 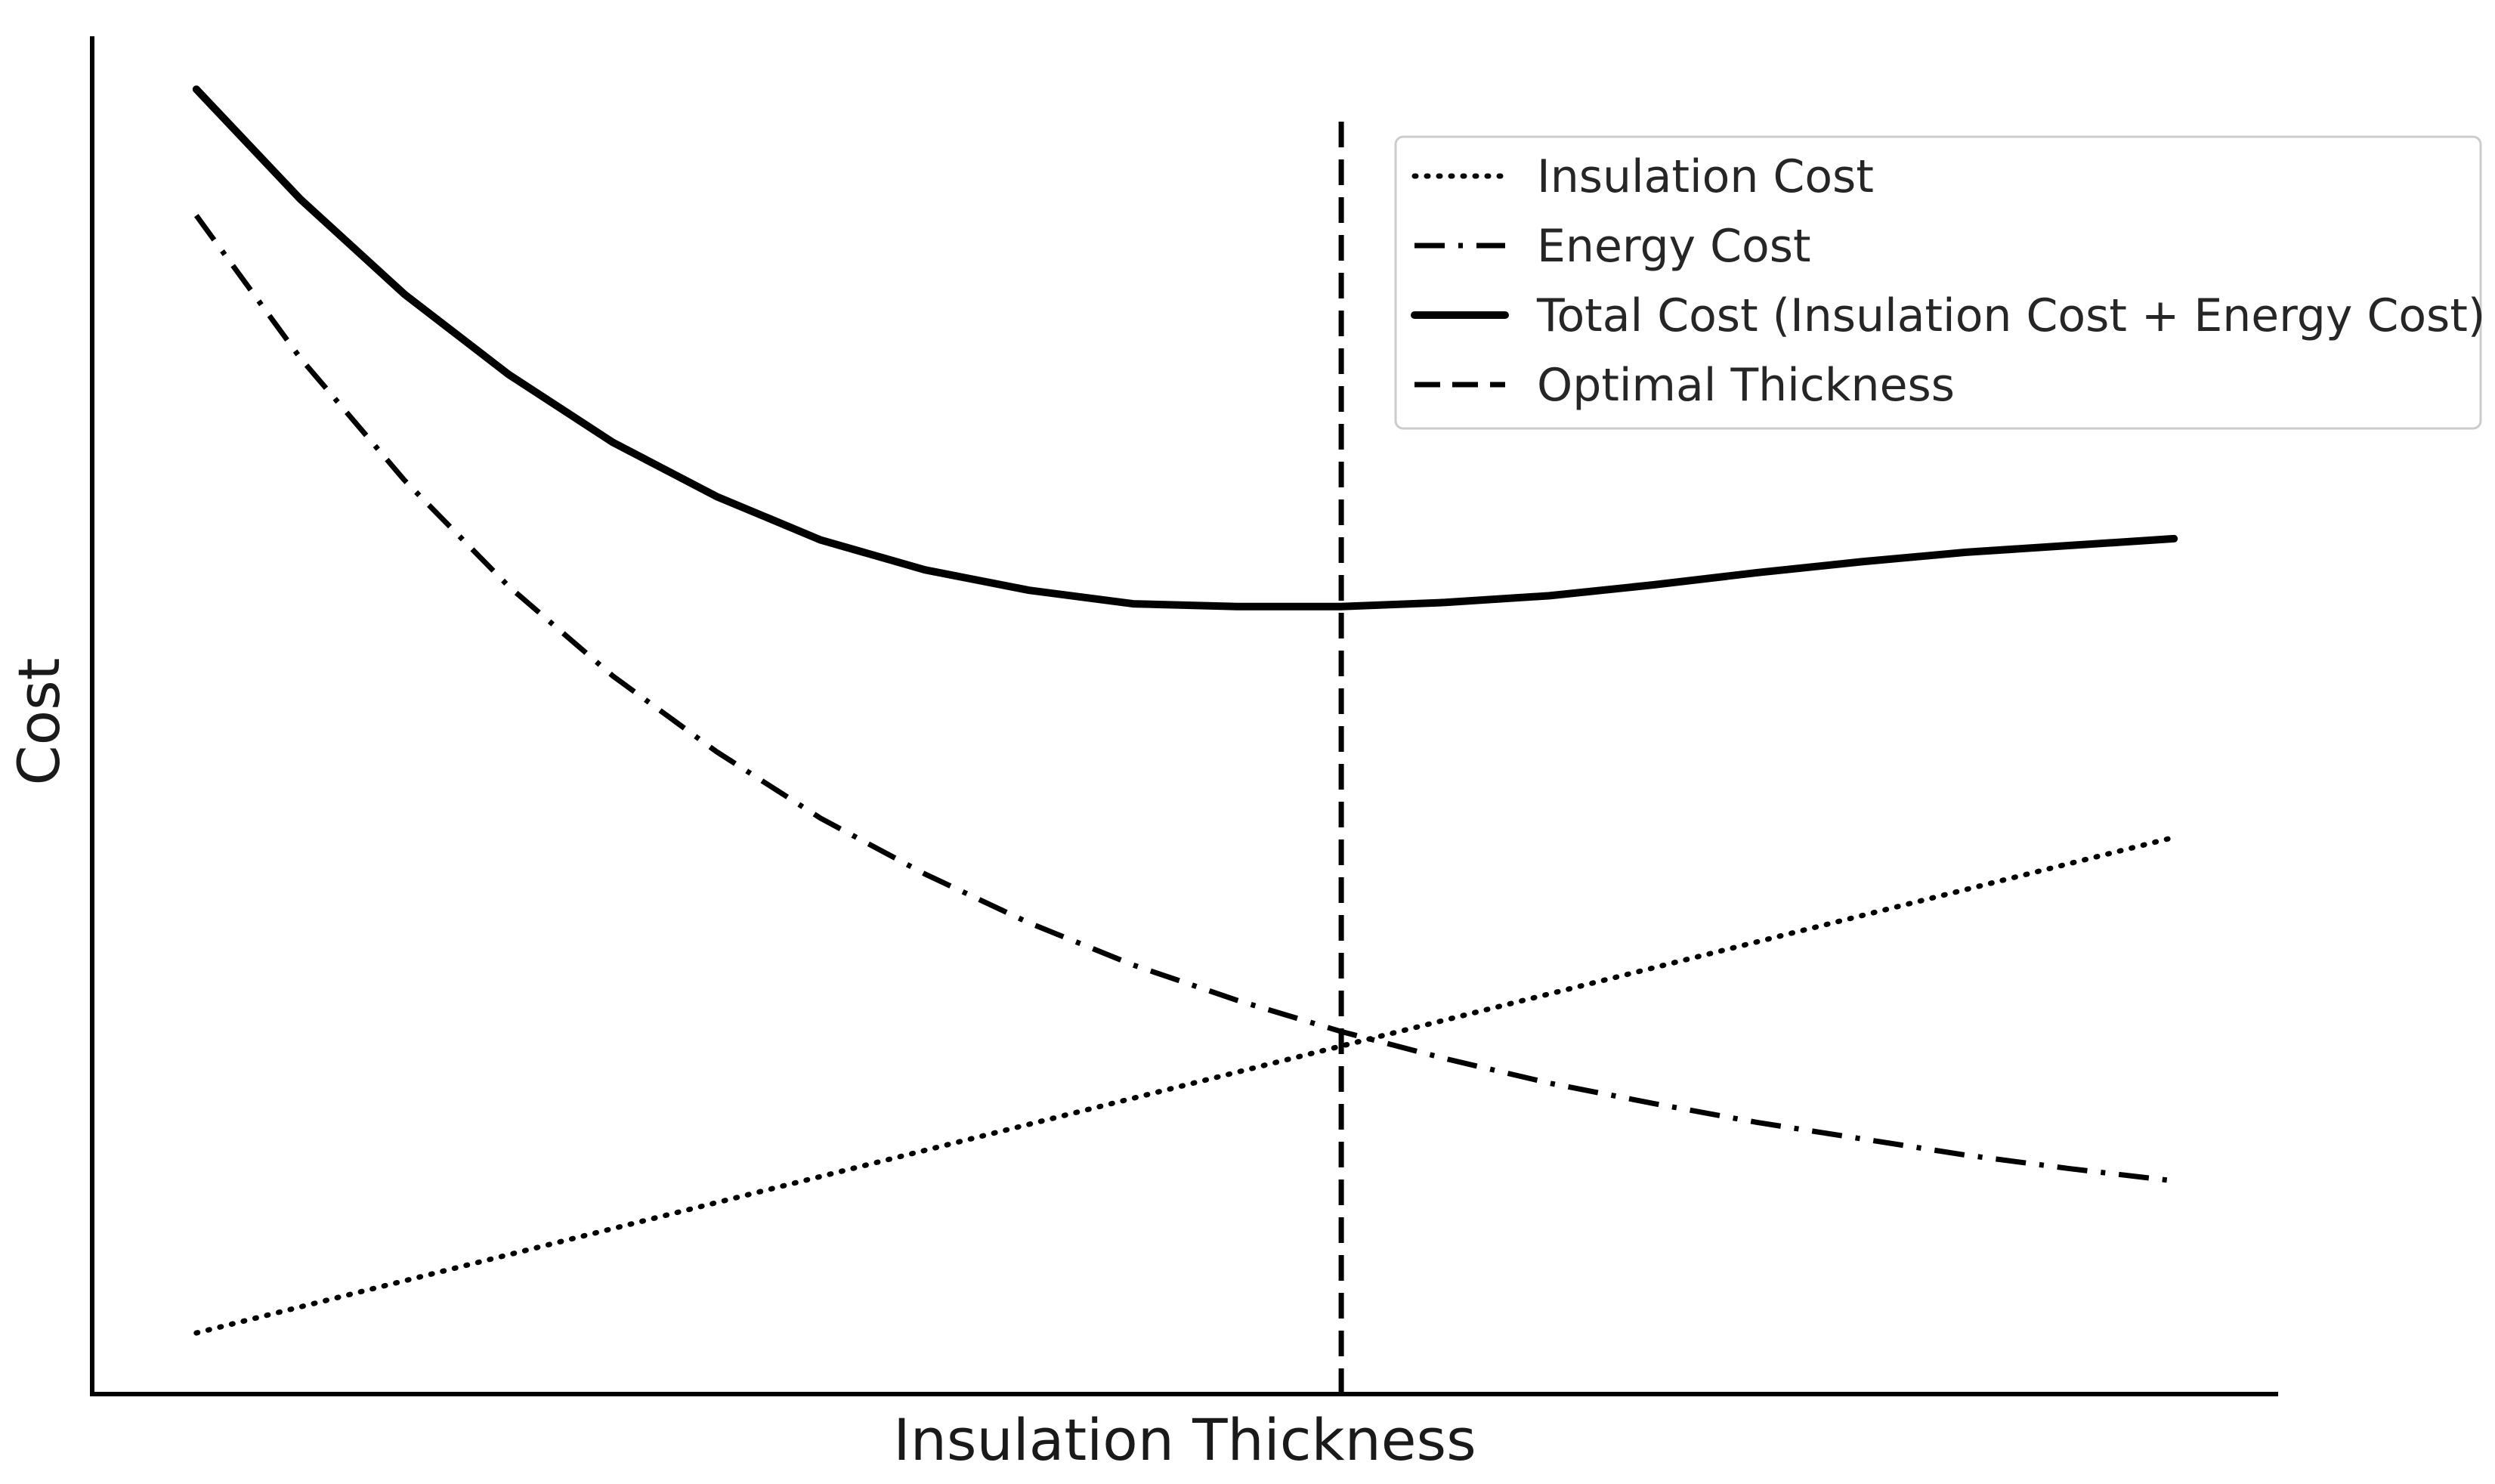 I want to click on legend-box, so click(x=1938, y=282).